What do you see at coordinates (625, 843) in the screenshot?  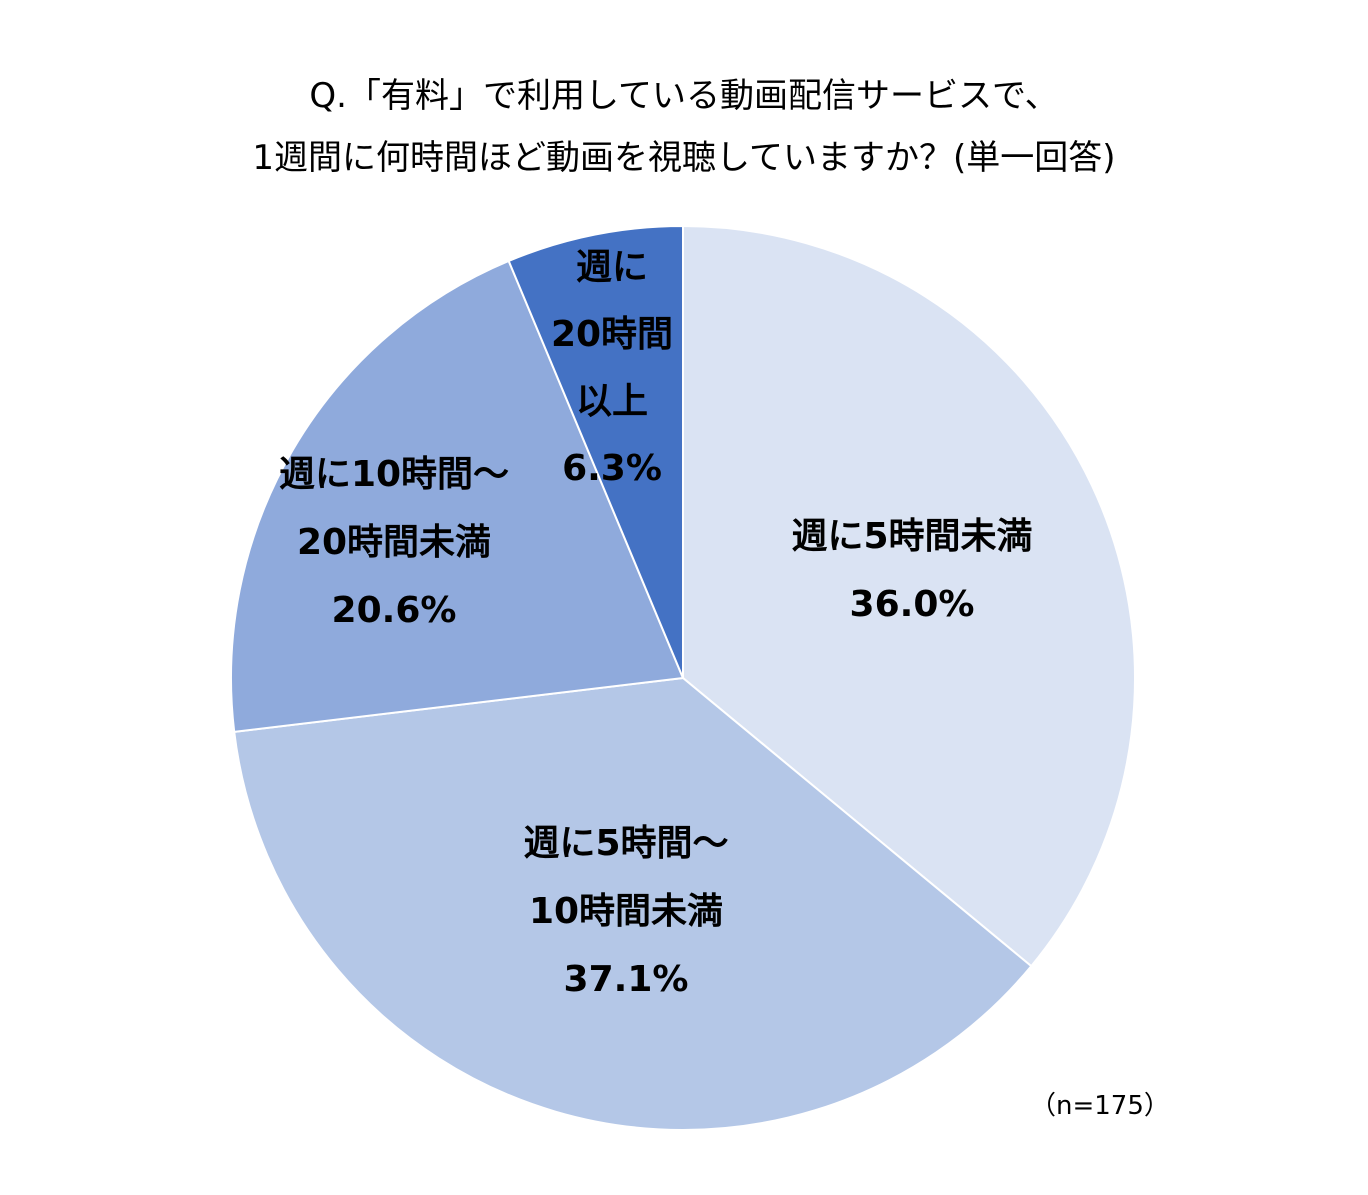 I see `slice-category-label-1-0: 週に5時間～` at bounding box center [625, 843].